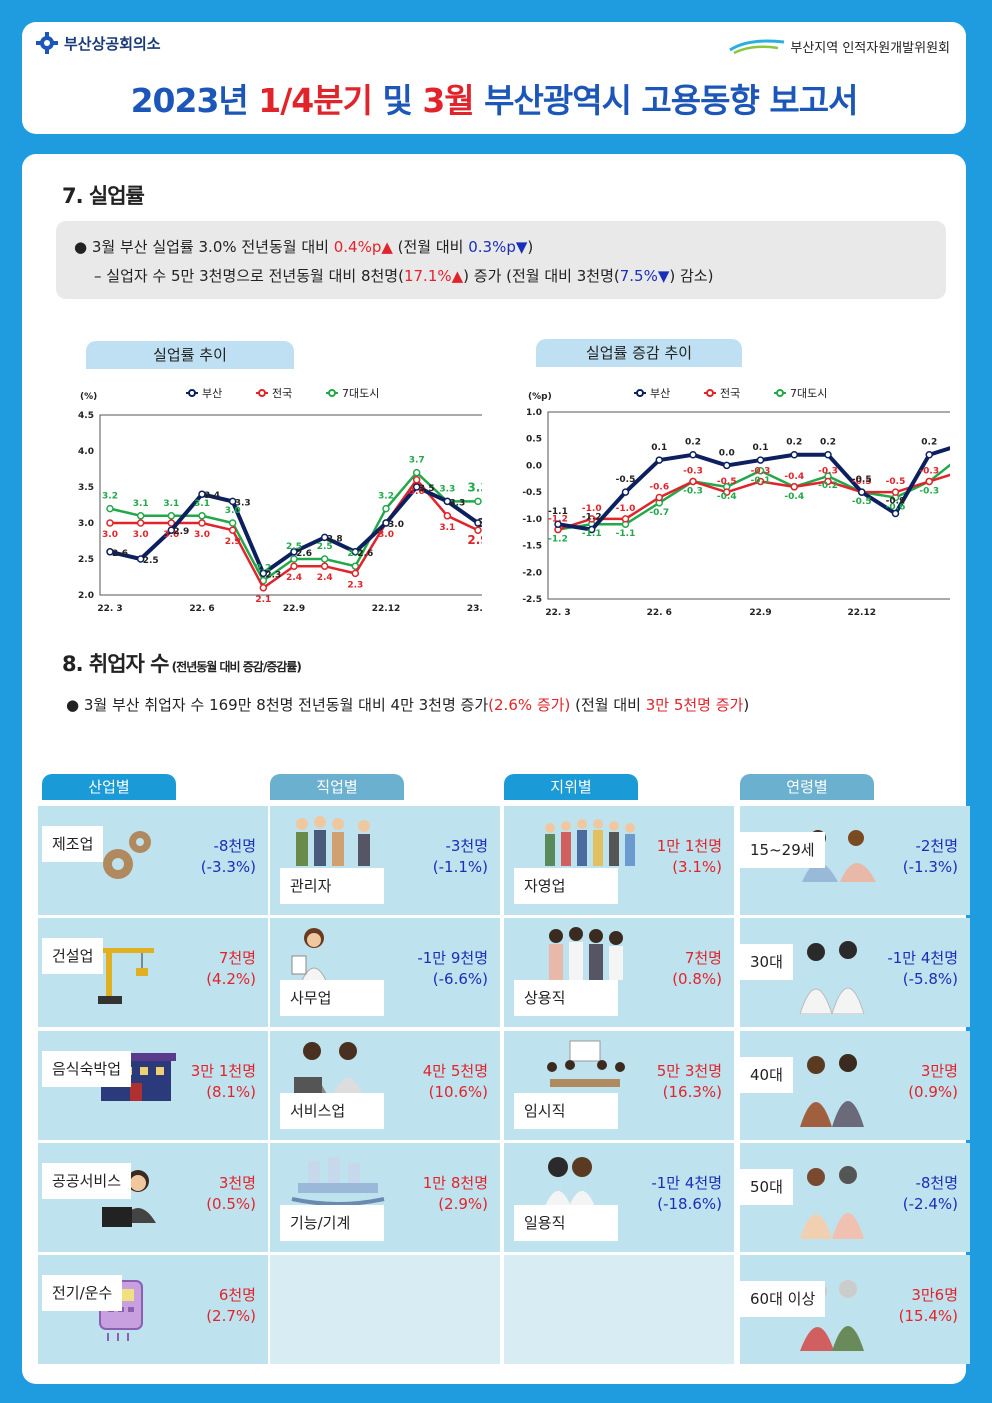 Image resolution: width=992 pixels, height=1403 pixels. I want to click on data-label: -0.2, so click(828, 486).